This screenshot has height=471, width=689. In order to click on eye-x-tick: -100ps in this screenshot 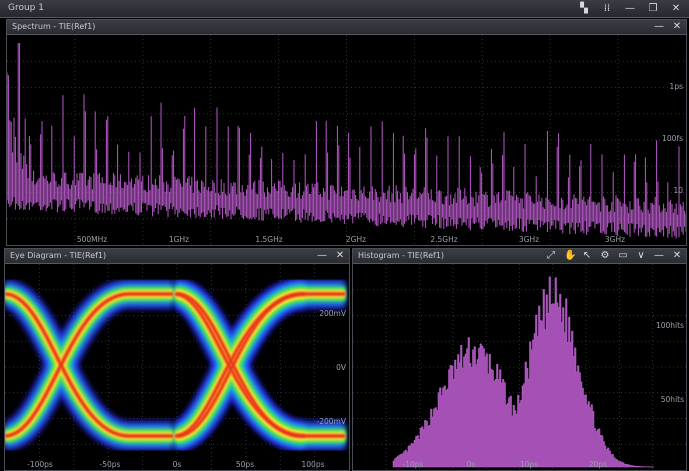, I will do `click(40, 464)`.